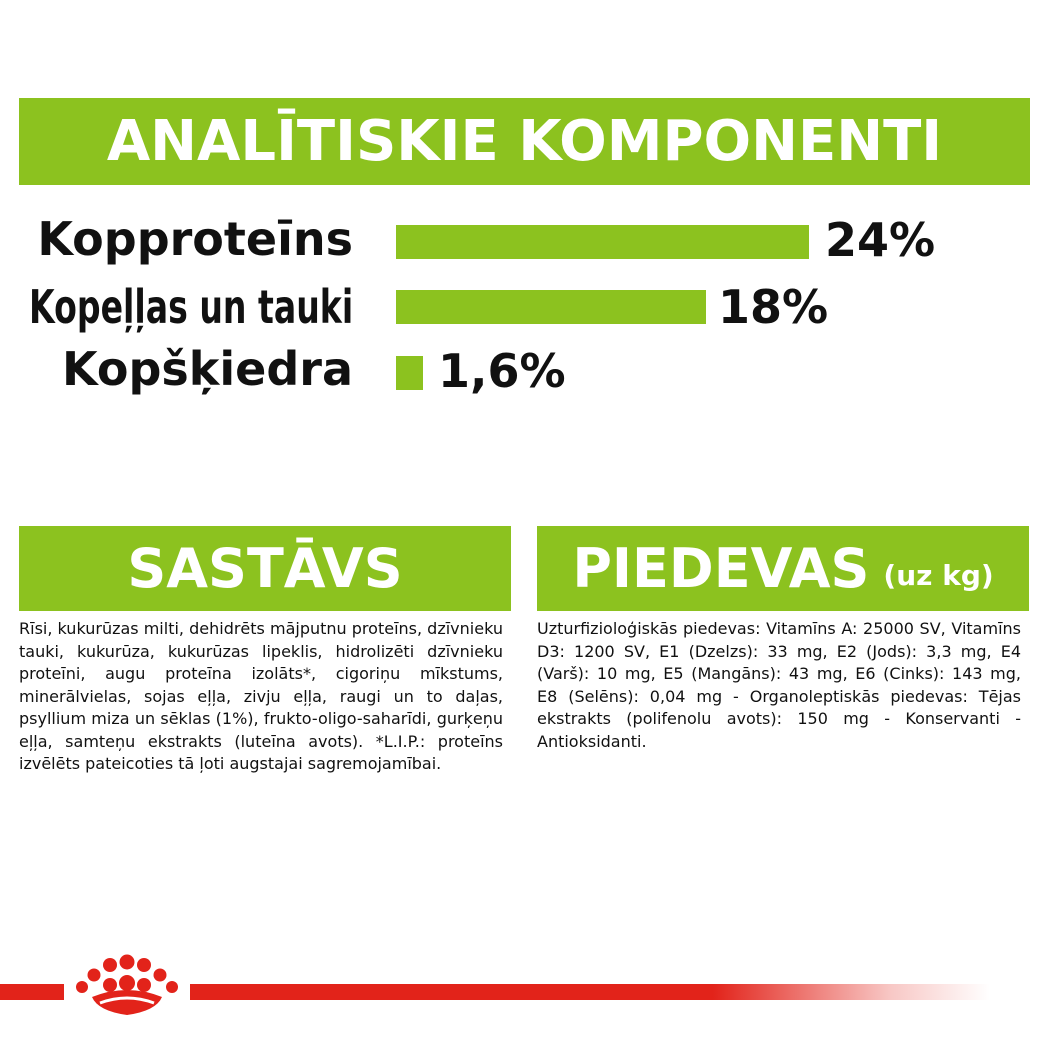 This screenshot has width=1049, height=1049. I want to click on component-label-fat: Kopeļļas un tauki, so click(190, 307).